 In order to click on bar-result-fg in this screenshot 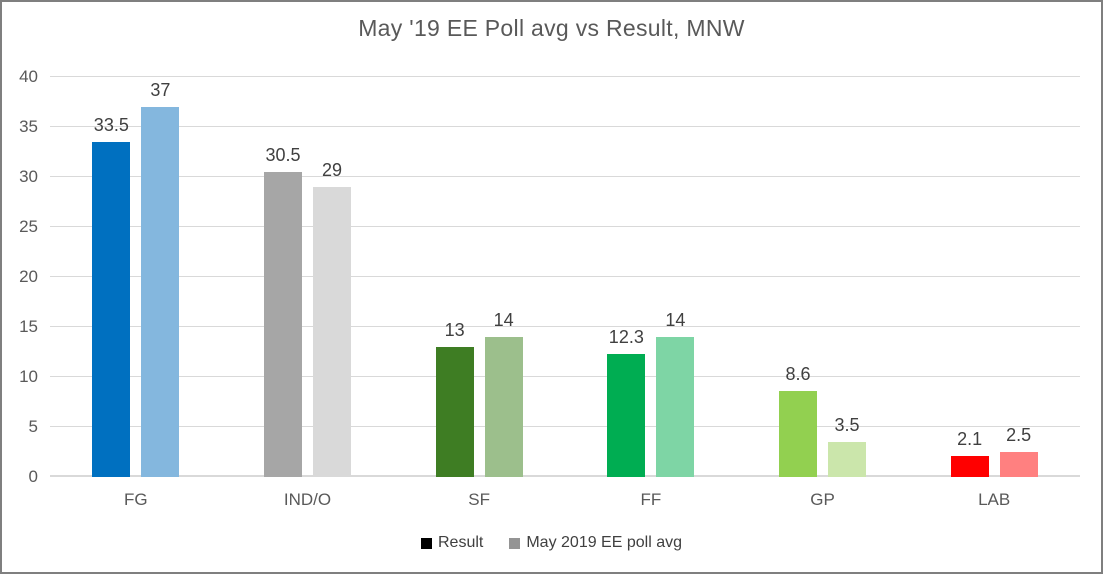, I will do `click(111, 309)`.